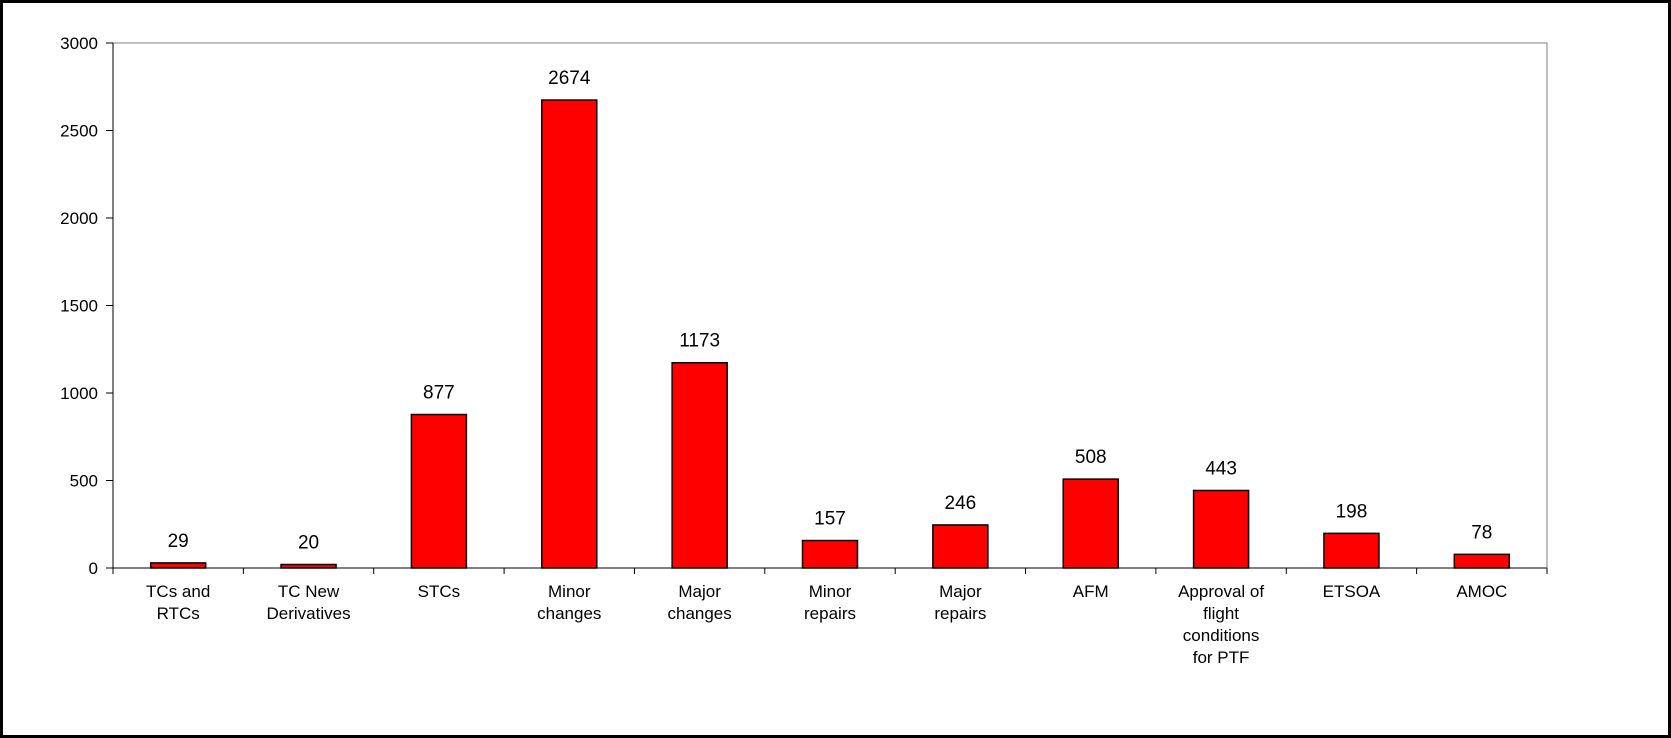 The image size is (1671, 738). I want to click on x-tick-label-line: STCs, so click(439, 591).